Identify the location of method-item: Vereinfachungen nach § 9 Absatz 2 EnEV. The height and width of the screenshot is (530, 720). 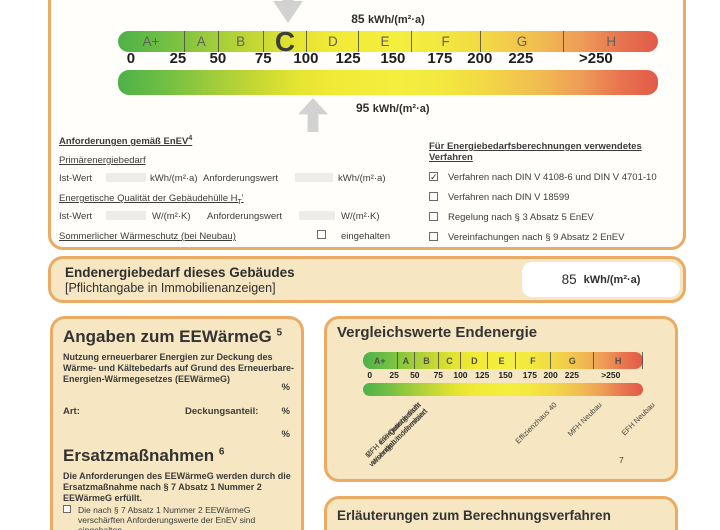
(558, 237).